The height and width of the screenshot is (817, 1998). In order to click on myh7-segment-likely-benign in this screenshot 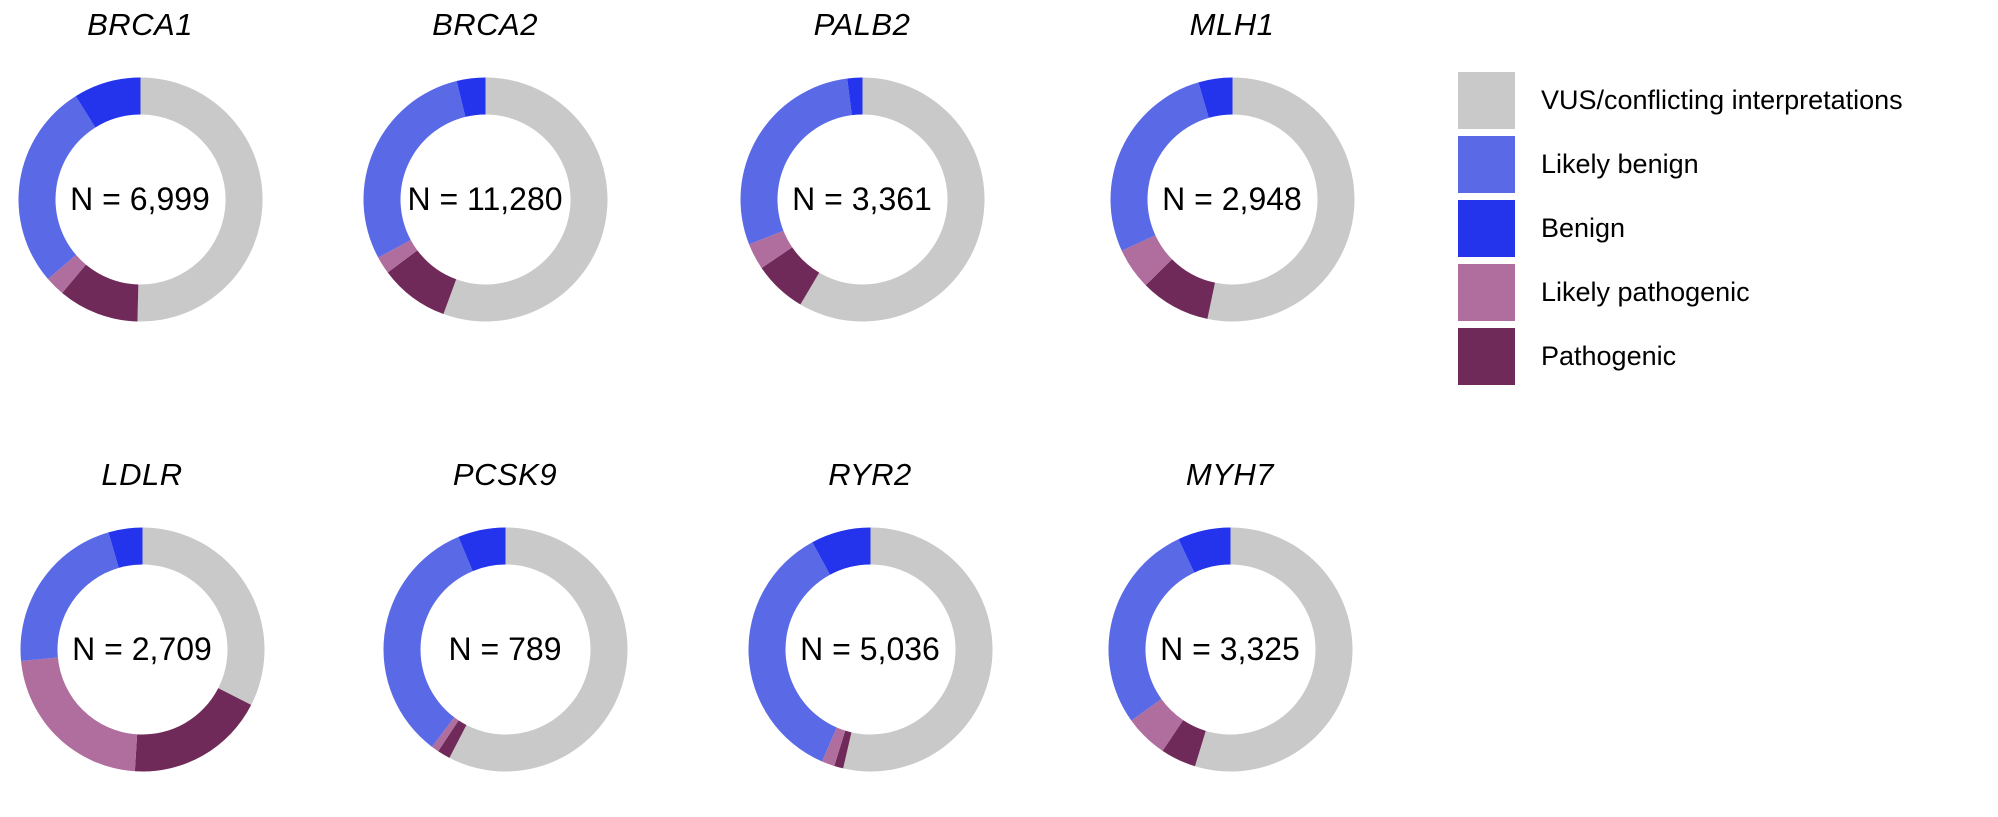, I will do `click(1150, 630)`.